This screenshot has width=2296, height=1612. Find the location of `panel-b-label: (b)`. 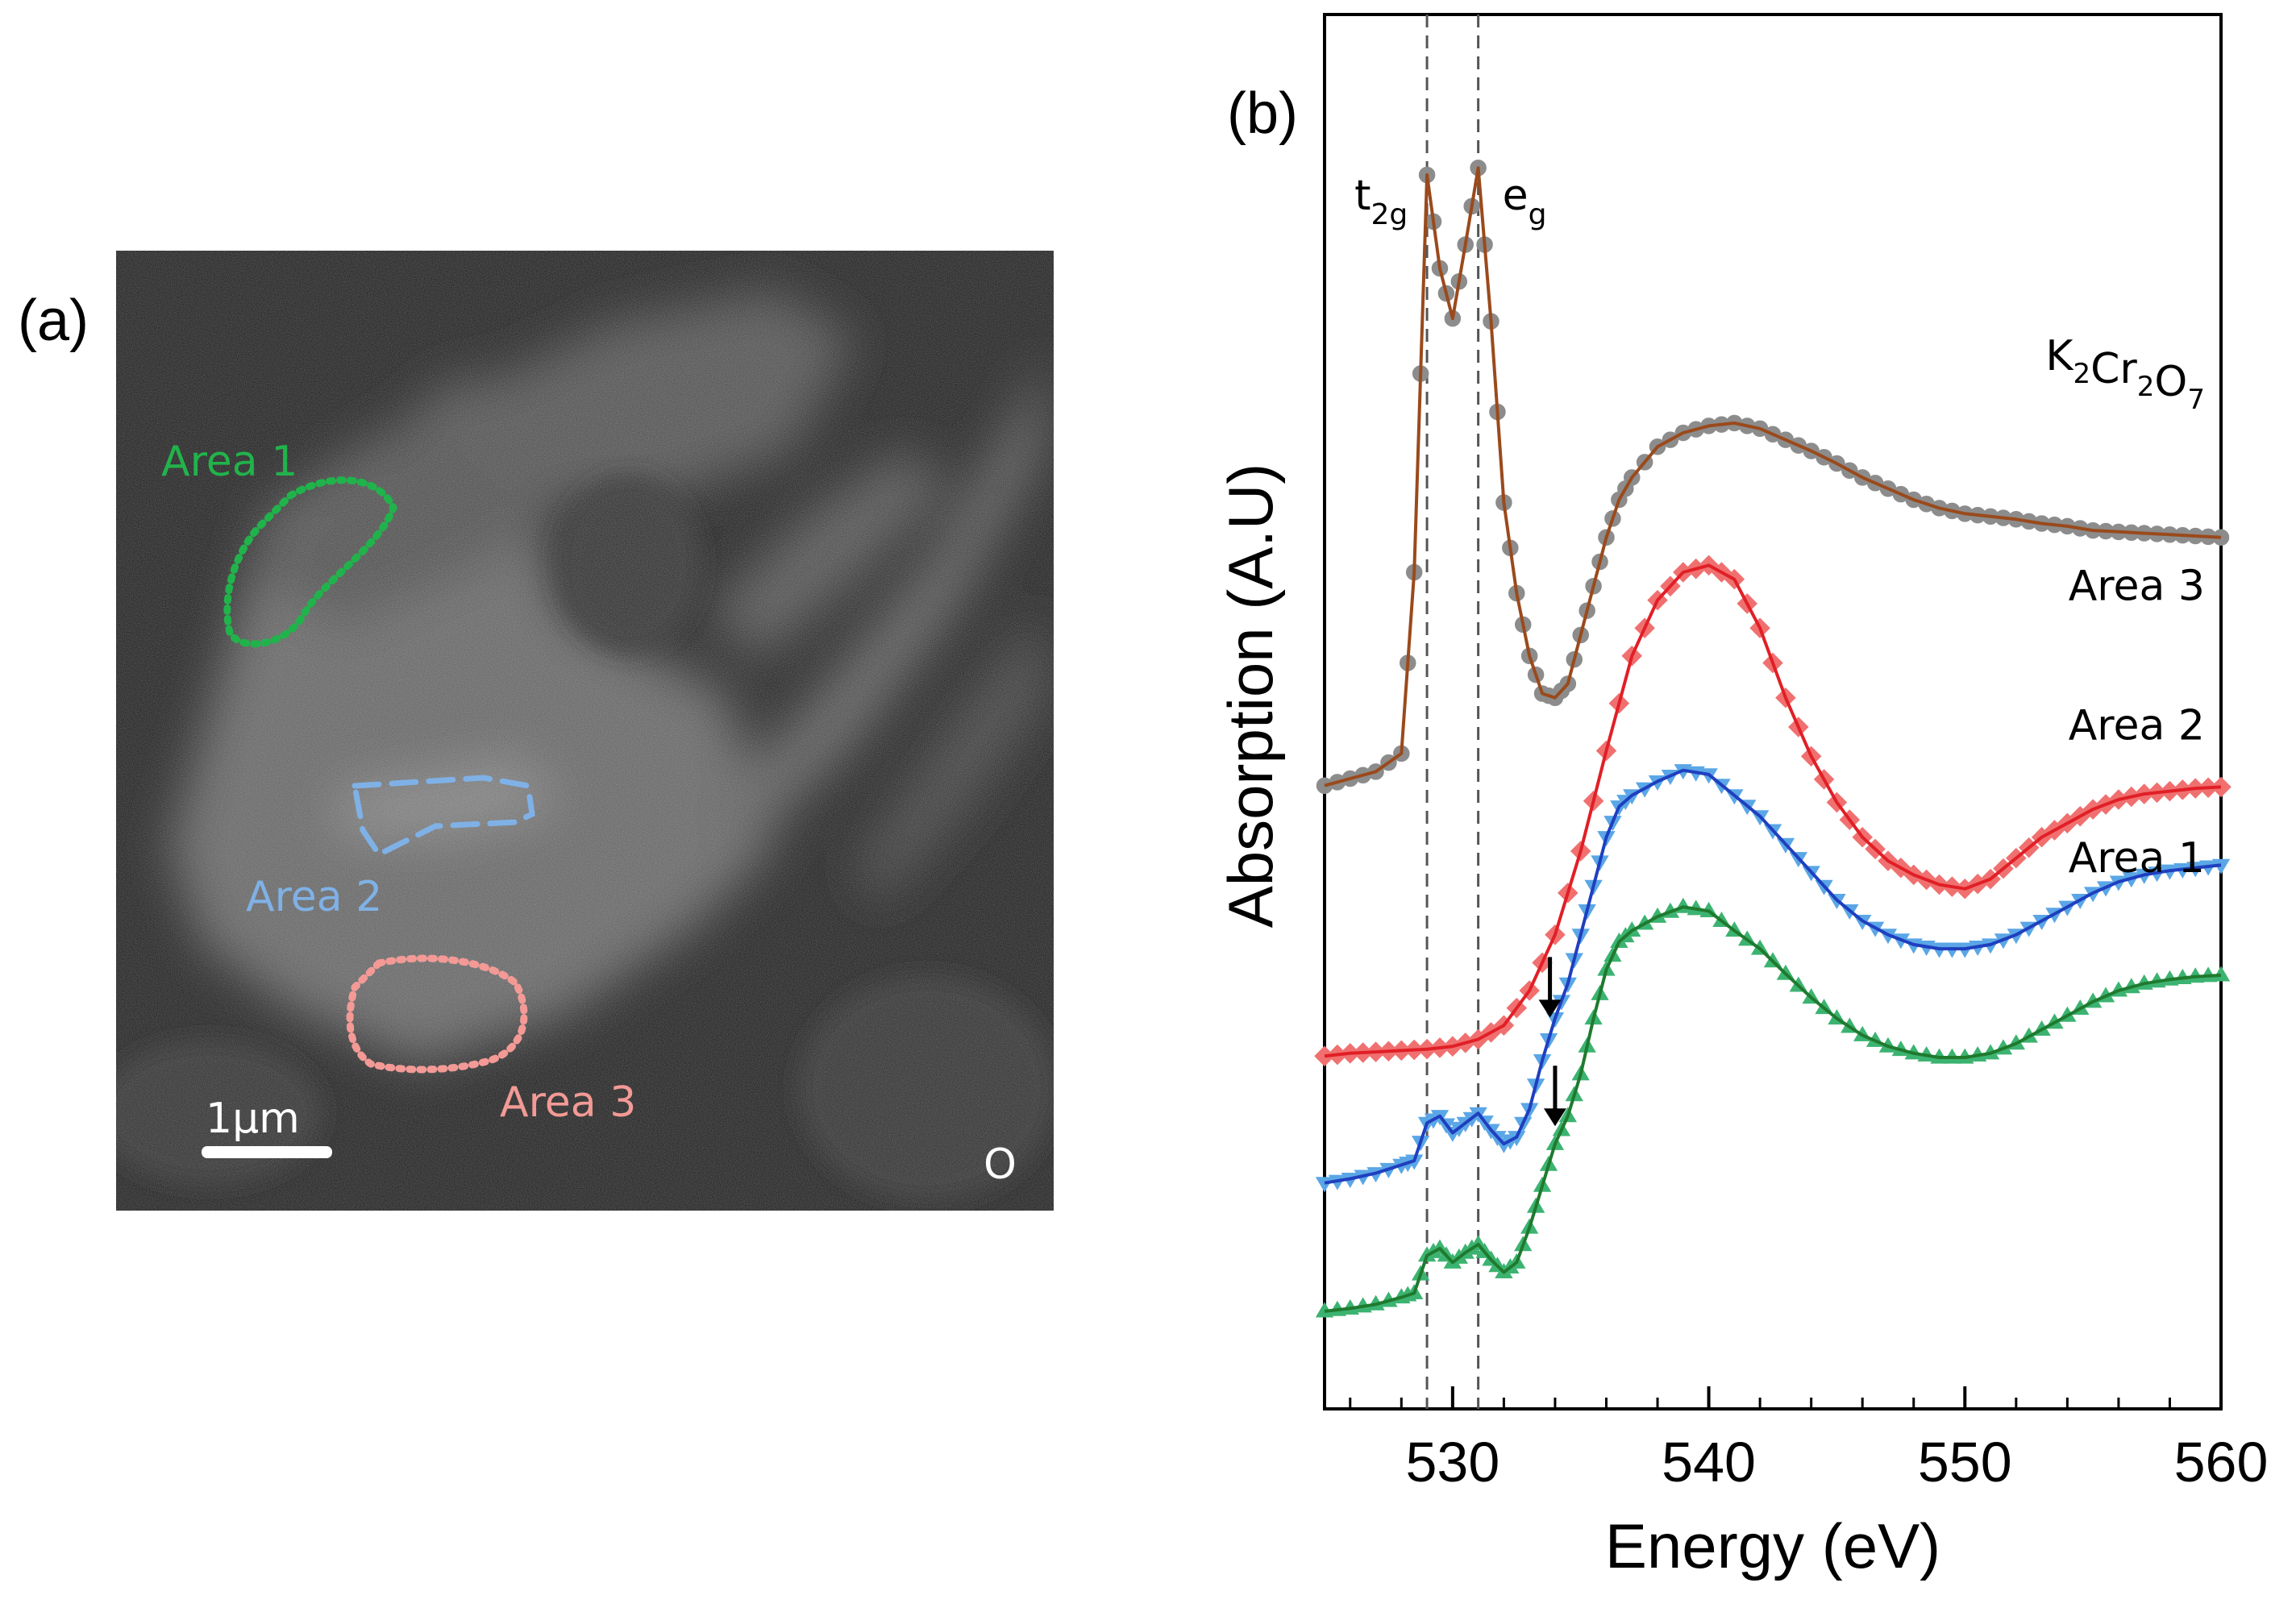

panel-b-label: (b) is located at coordinates (1263, 113).